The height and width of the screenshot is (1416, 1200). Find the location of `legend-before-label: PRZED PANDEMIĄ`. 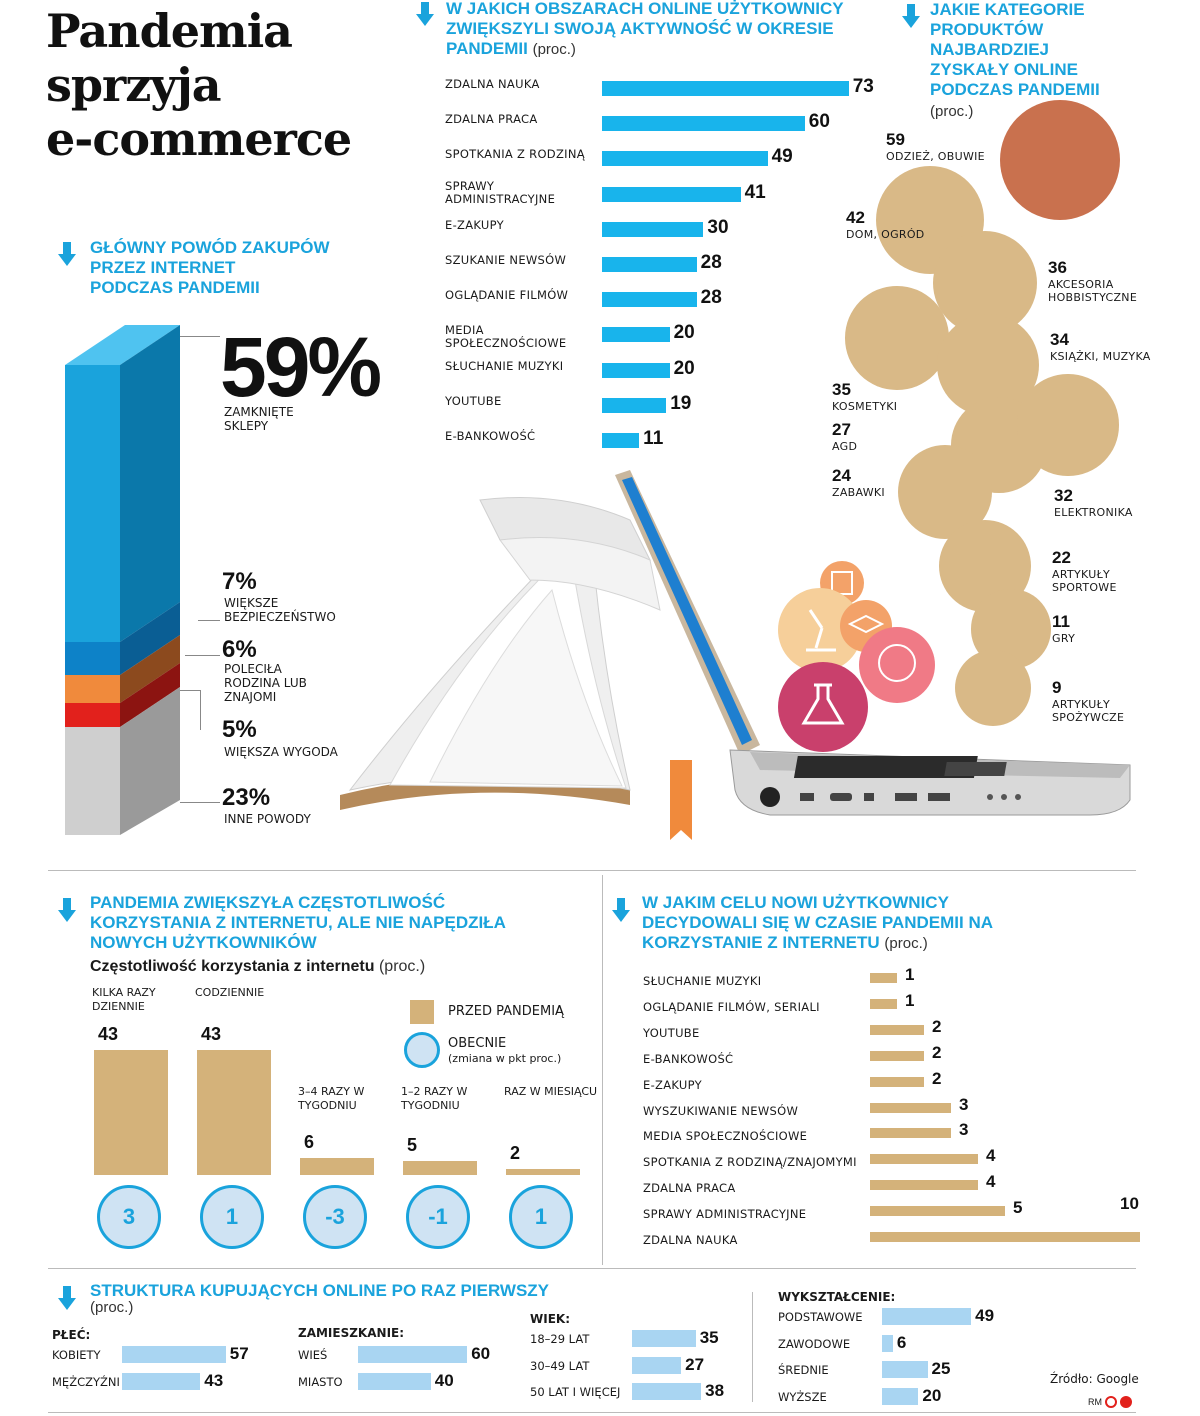

legend-before-label: PRZED PANDEMIĄ is located at coordinates (506, 1011).